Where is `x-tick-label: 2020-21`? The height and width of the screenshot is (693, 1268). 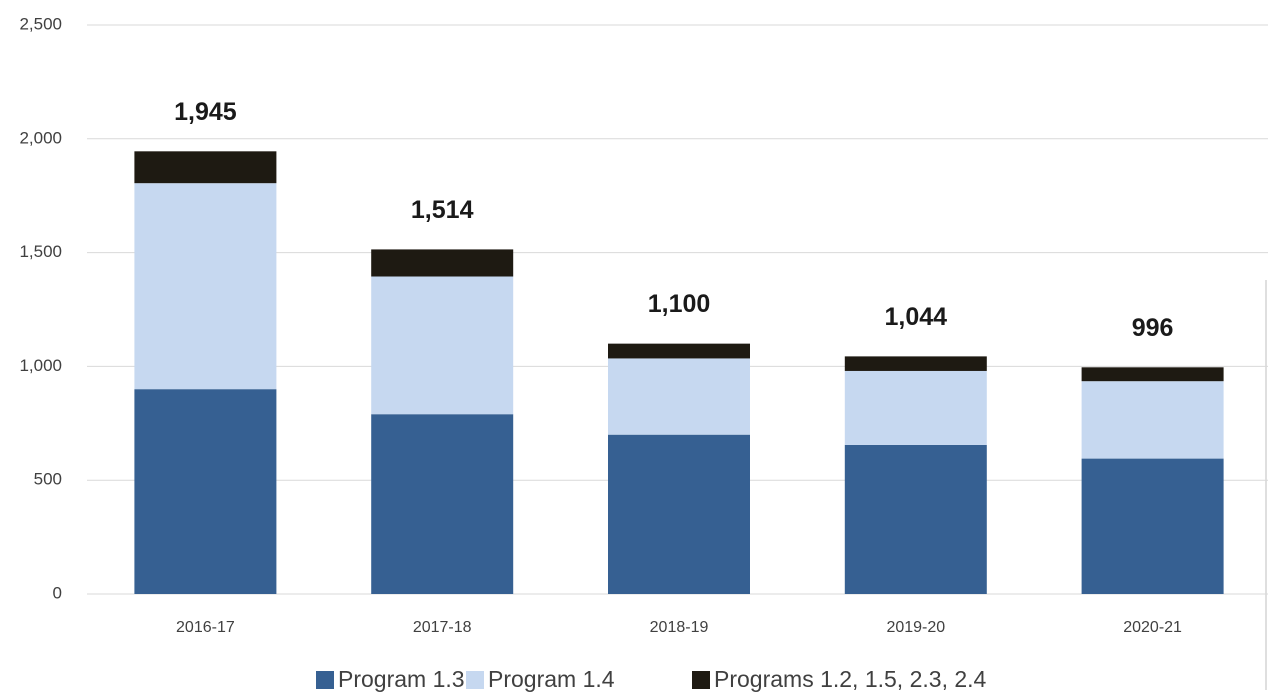
x-tick-label: 2020-21 is located at coordinates (1152, 627).